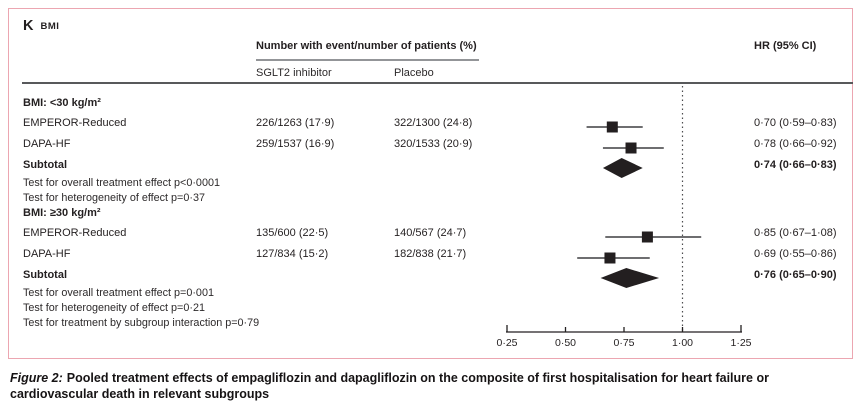  What do you see at coordinates (795, 144) in the screenshot?
I see `hr-value: 0·78 (0·66–0·92)` at bounding box center [795, 144].